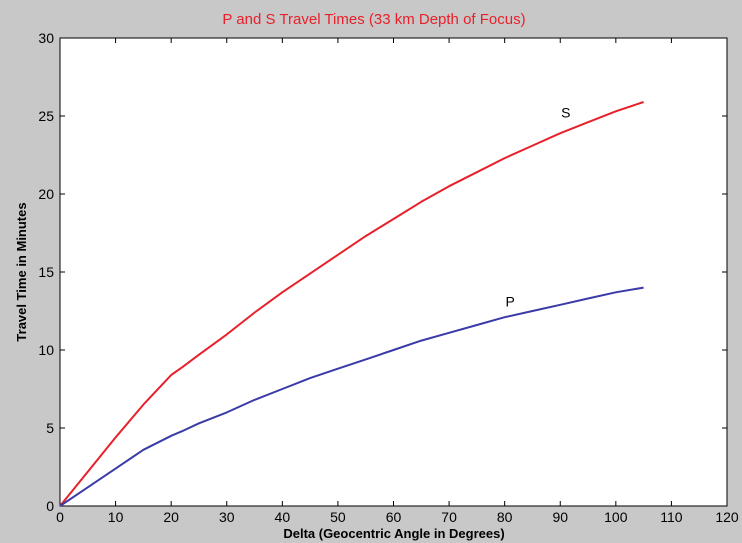 Image resolution: width=742 pixels, height=543 pixels. What do you see at coordinates (727, 517) in the screenshot?
I see `x-tick-label: 120` at bounding box center [727, 517].